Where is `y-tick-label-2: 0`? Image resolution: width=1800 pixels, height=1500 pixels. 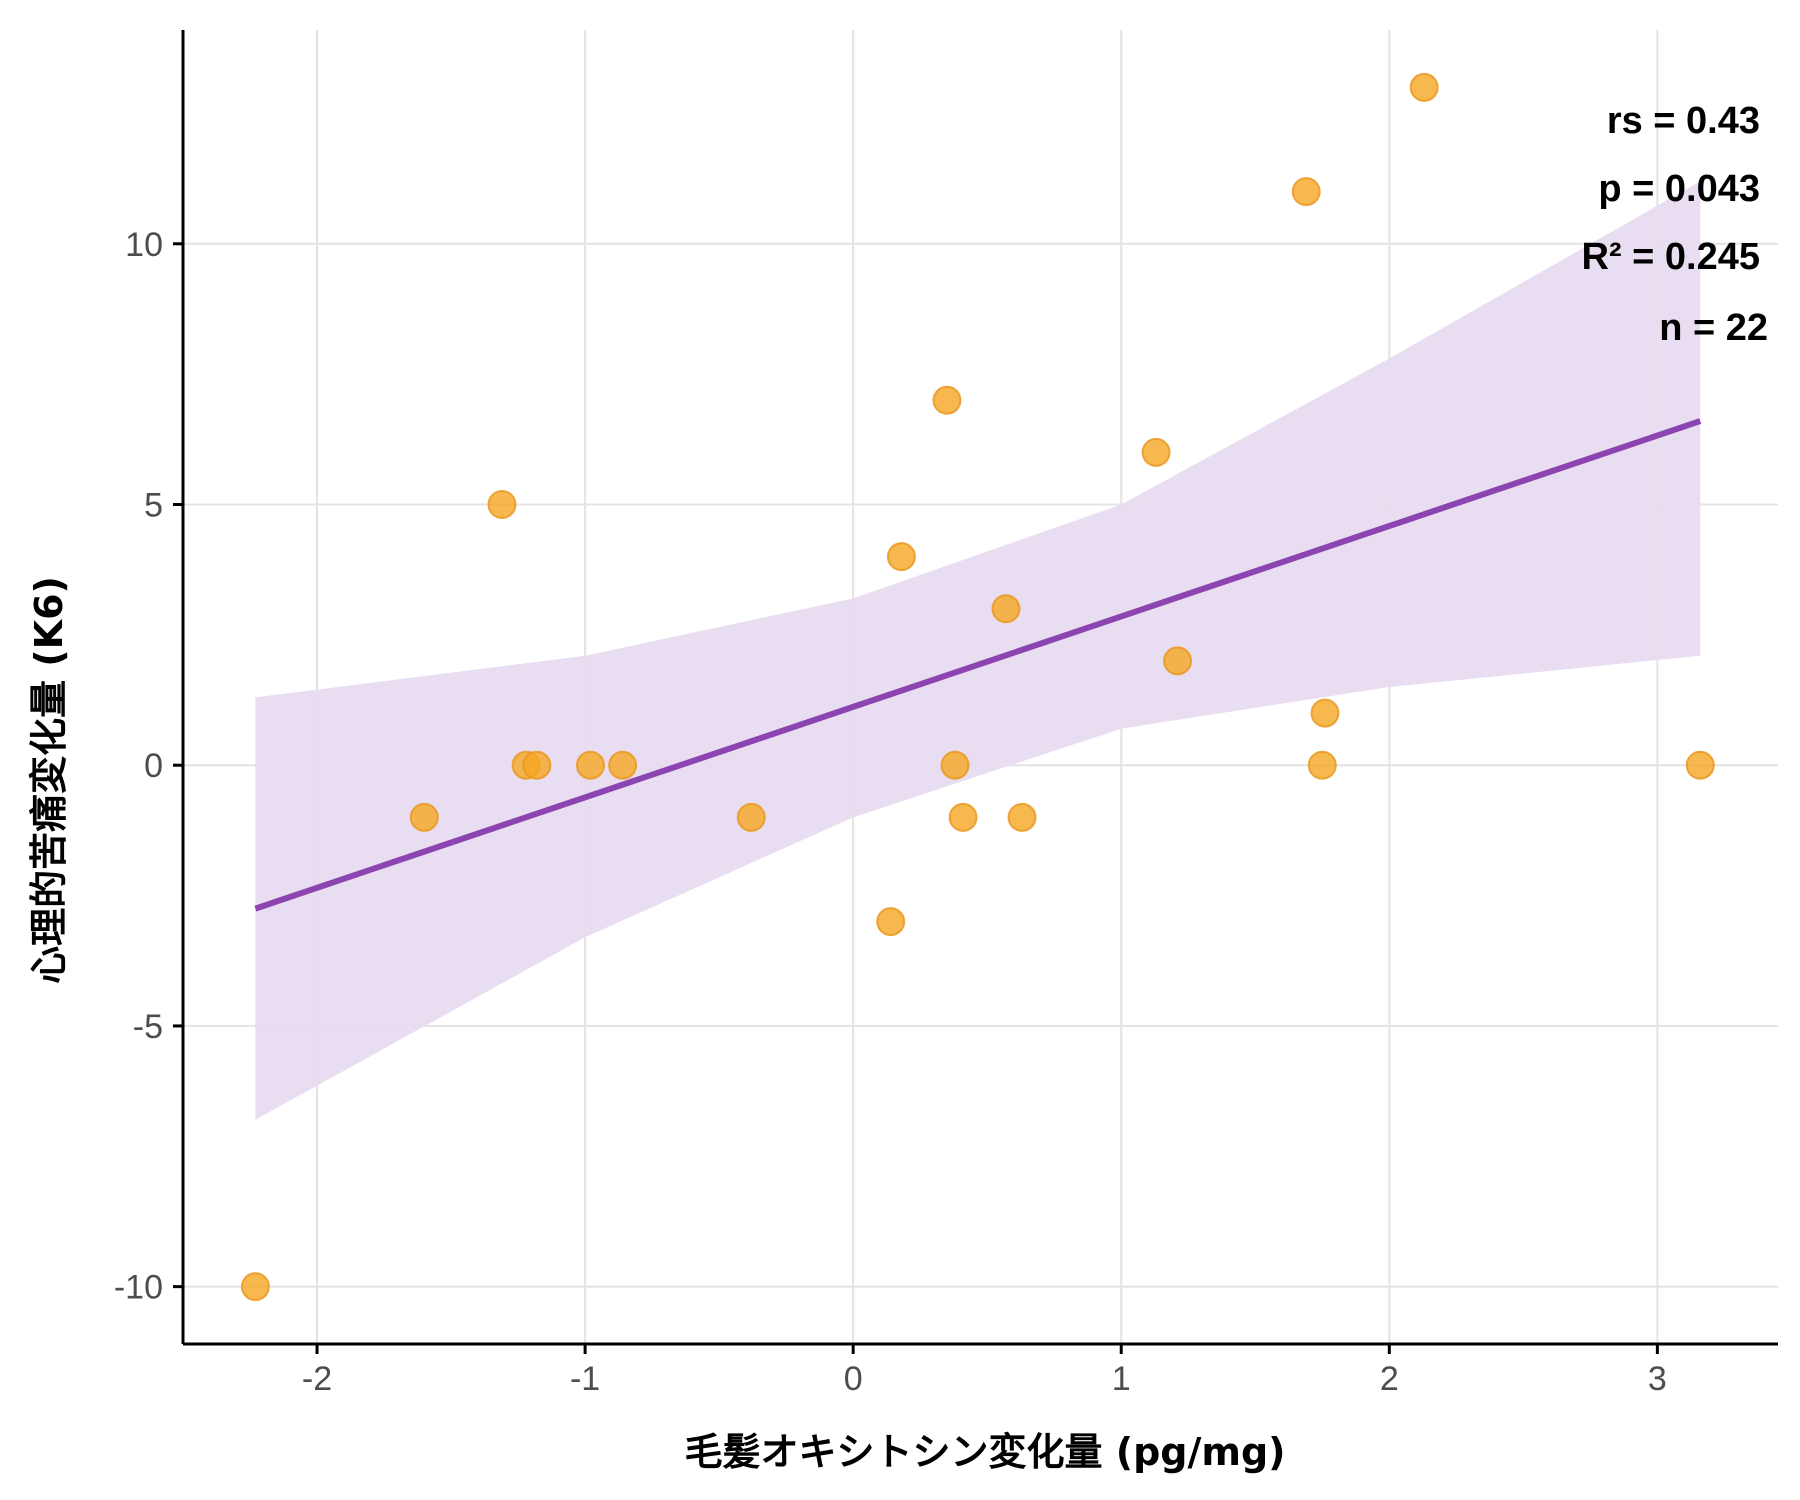 y-tick-label-2: 0 is located at coordinates (153, 766).